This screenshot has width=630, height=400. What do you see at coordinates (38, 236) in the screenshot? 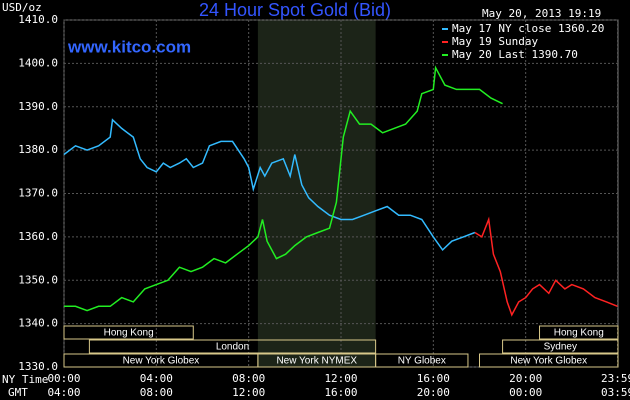
I see `y-tick-label: 1360.0` at bounding box center [38, 236].